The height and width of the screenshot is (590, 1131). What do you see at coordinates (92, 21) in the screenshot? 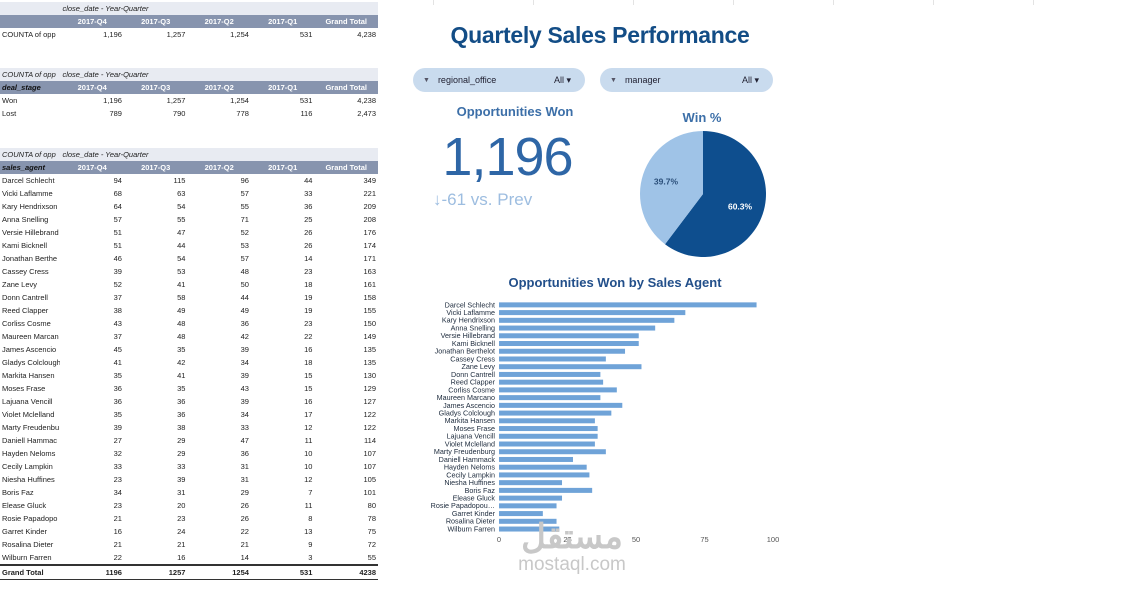
I see `col-header-q4: 2017-Q4` at bounding box center [92, 21].